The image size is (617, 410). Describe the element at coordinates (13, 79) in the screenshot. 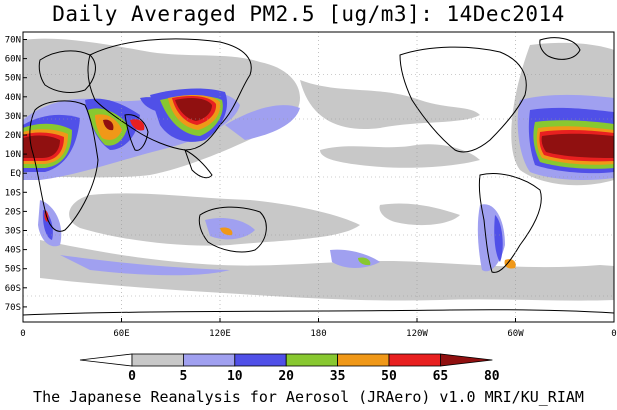

I see `lat-tick-label: 50N` at that location.